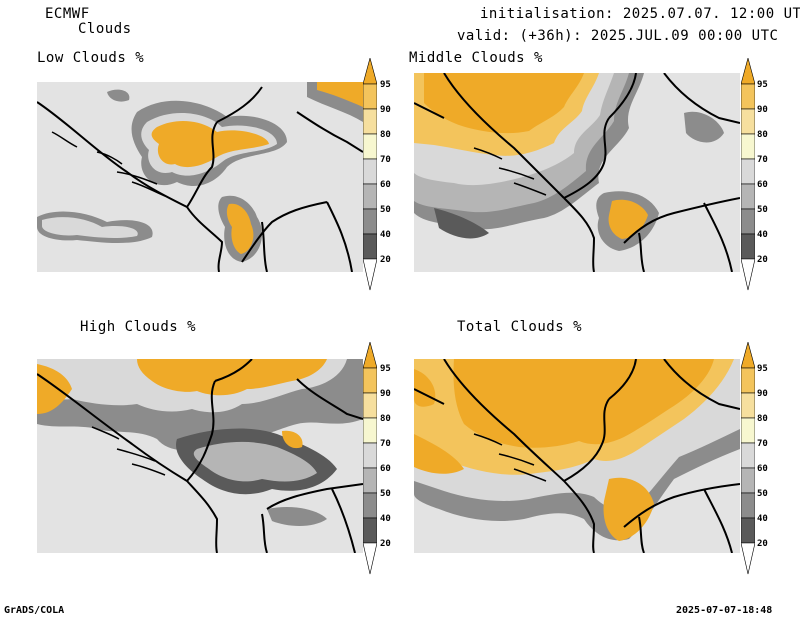 The image size is (800, 618). Describe the element at coordinates (510, 457) in the screenshot. I see `islands-total` at that location.